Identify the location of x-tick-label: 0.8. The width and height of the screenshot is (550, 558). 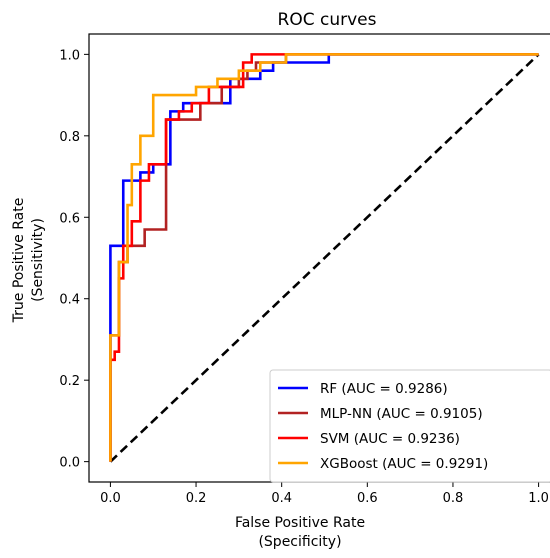
(453, 498).